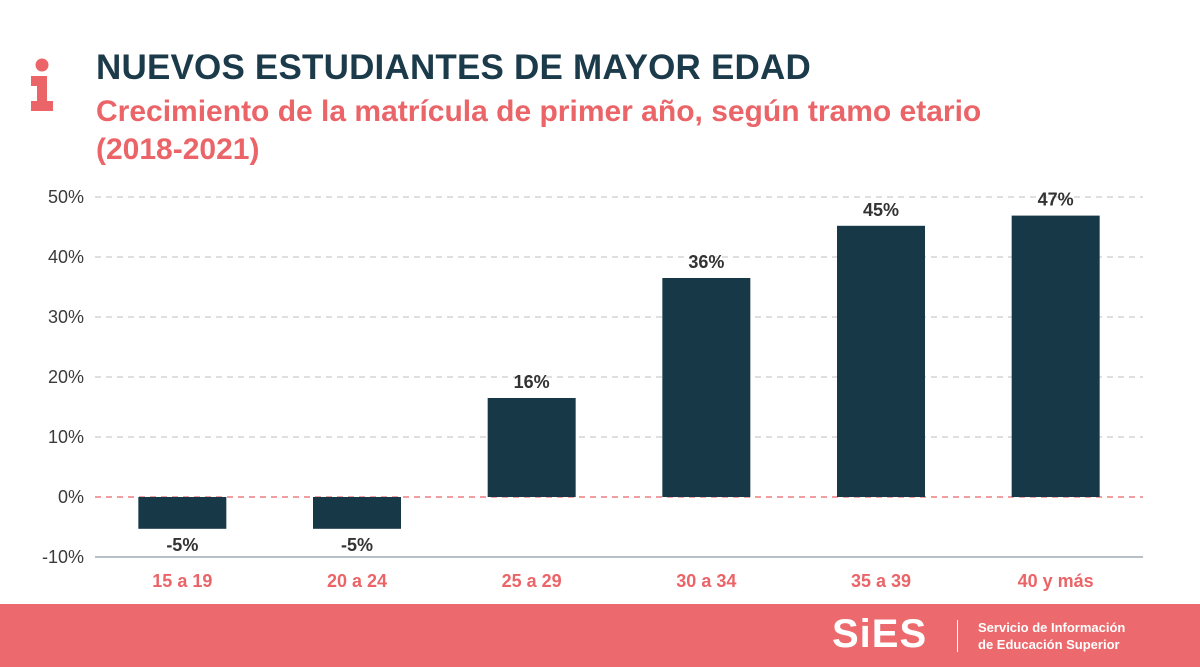  What do you see at coordinates (1056, 200) in the screenshot?
I see `data-label: 47%` at bounding box center [1056, 200].